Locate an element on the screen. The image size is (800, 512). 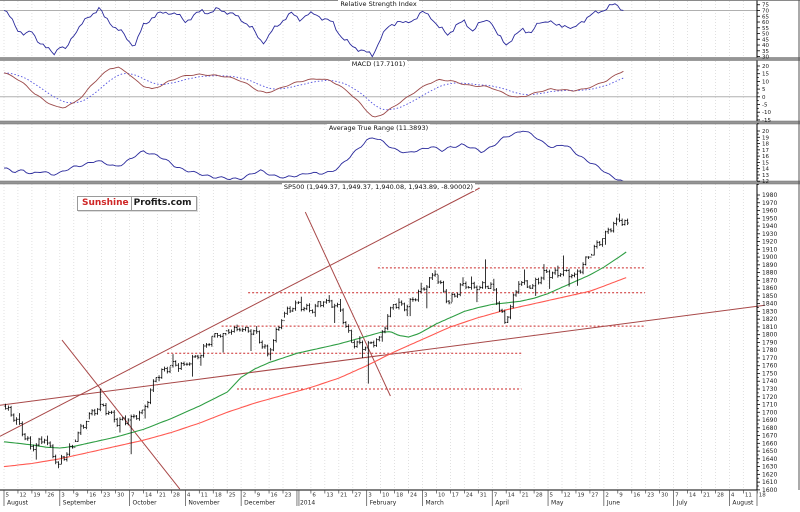
svg-text: 75 is located at coordinates (765, 6).